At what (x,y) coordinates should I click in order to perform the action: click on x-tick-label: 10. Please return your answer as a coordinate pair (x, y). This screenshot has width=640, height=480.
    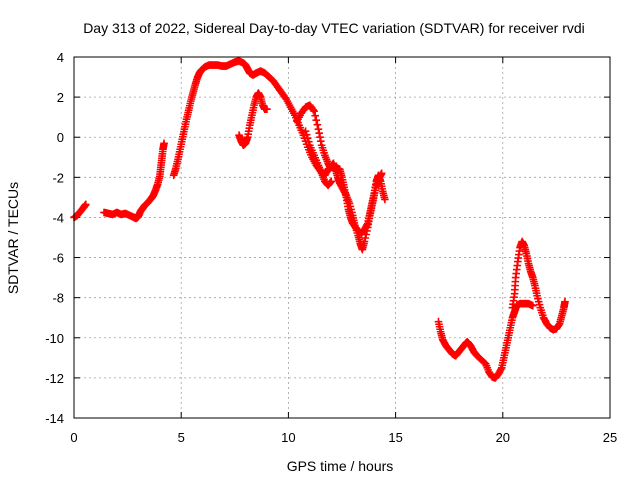
    Looking at the image, I should click on (288, 437).